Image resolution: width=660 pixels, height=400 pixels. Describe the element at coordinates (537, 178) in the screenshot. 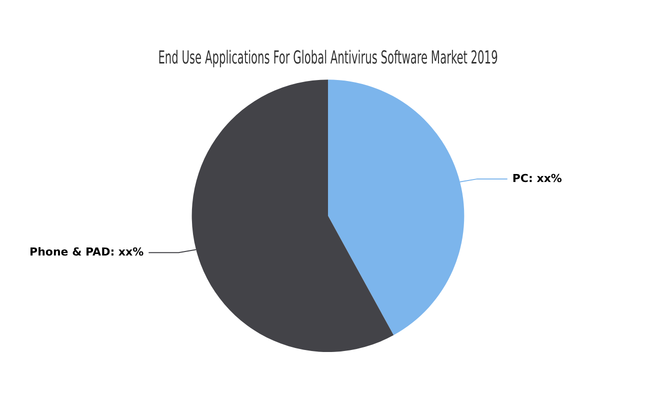

I see `slice-label: PC: xx%` at that location.